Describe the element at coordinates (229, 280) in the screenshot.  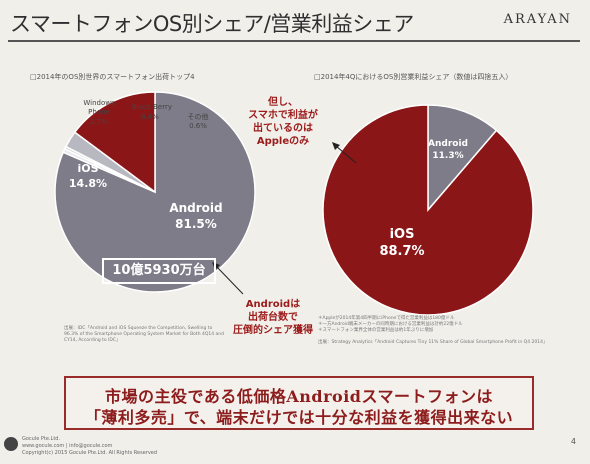
I see `left-annotation-arrow` at that location.